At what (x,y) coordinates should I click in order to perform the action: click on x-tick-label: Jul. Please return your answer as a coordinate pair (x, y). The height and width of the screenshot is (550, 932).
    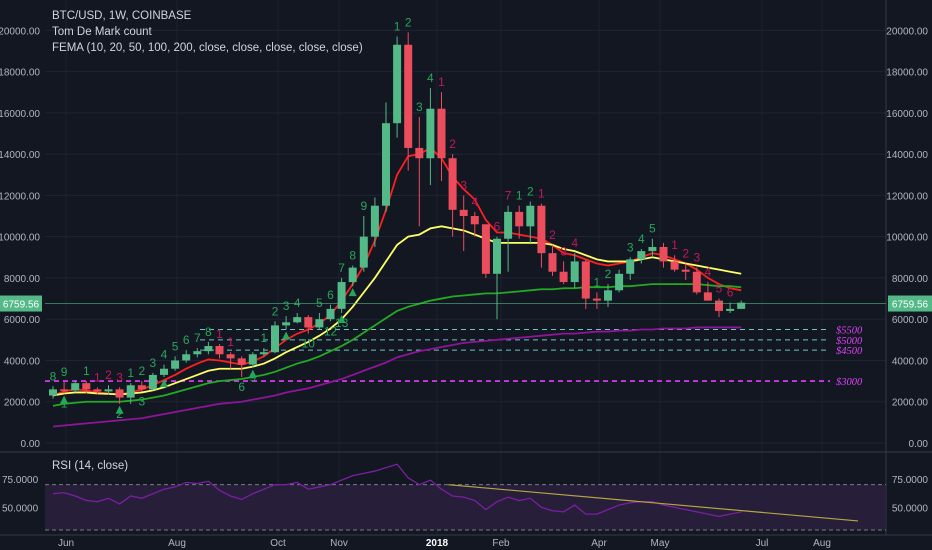
    Looking at the image, I should click on (762, 543).